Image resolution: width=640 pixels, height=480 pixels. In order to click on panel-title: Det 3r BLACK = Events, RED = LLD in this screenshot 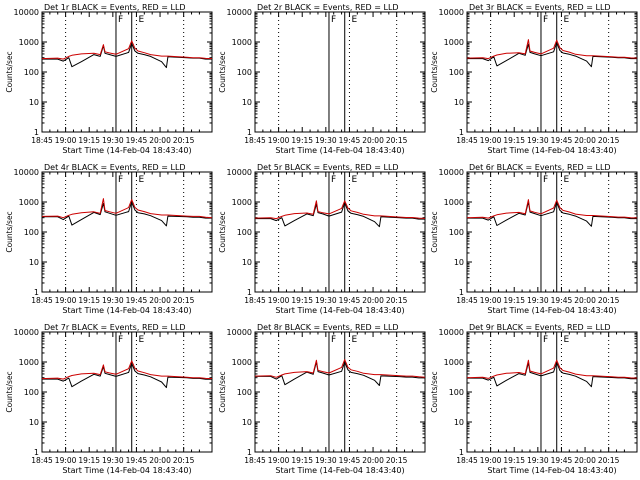, I will do `click(540, 7)`.